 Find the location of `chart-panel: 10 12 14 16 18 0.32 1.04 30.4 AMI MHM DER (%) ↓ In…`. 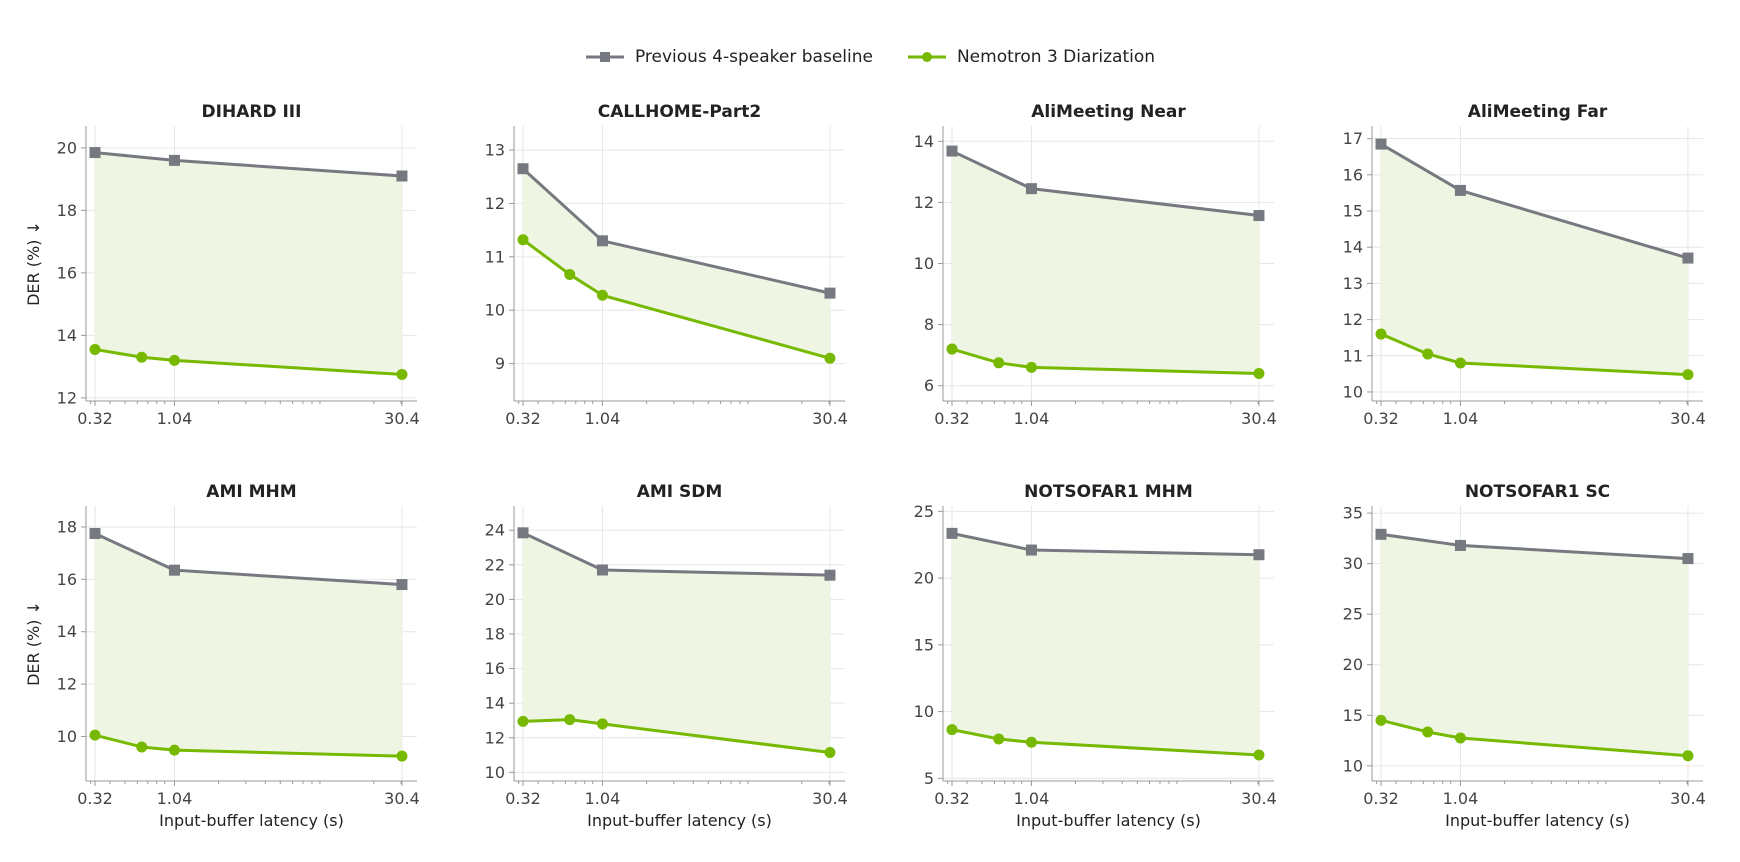

chart-panel: 10 12 14 16 18 0.32 1.04 30.4 AMI MHM DER (%) ↓ In… is located at coordinates (222, 656).